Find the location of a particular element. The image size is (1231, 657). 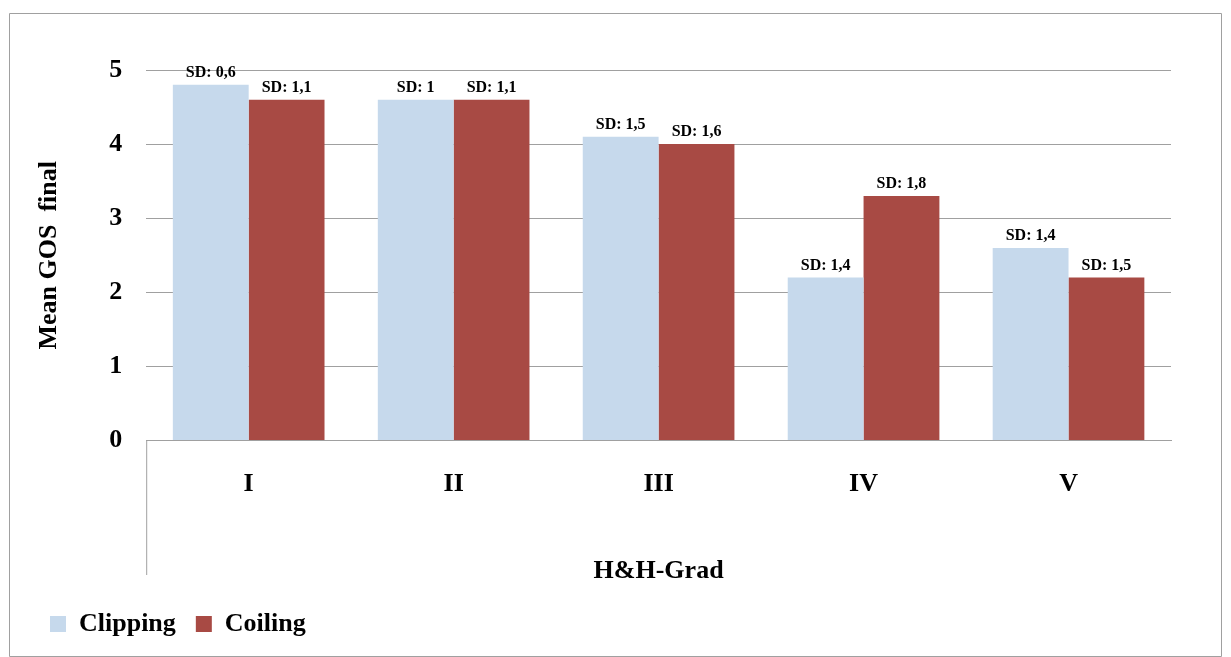

annotation: SD: 0,6 is located at coordinates (210, 71).